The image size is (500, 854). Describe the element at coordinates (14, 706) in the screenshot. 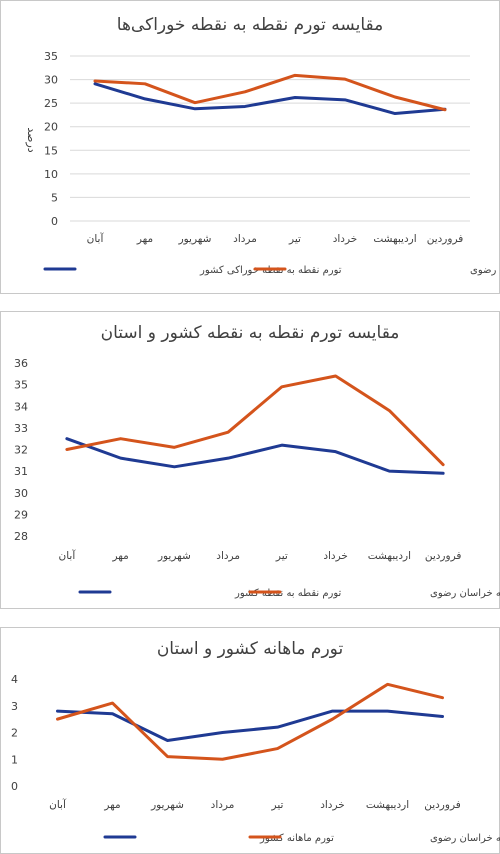

I see `y-tick-label: 3` at that location.